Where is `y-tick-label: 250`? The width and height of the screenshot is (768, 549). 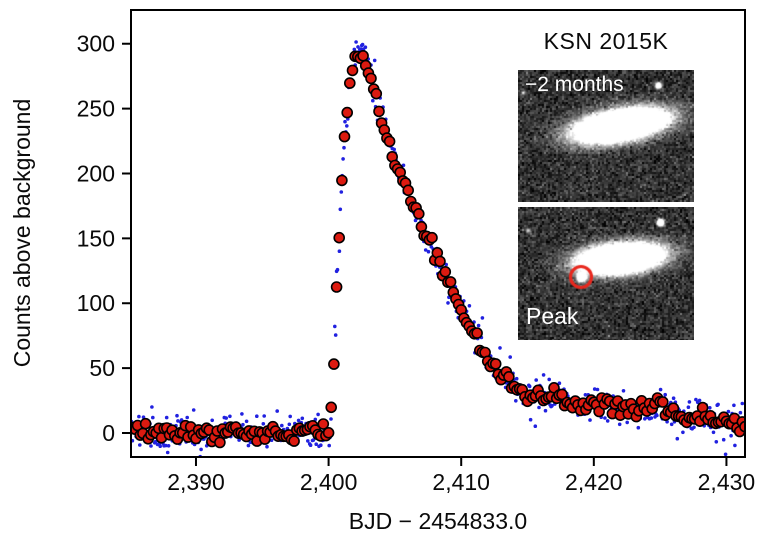 y-tick-label: 250 is located at coordinates (96, 109).